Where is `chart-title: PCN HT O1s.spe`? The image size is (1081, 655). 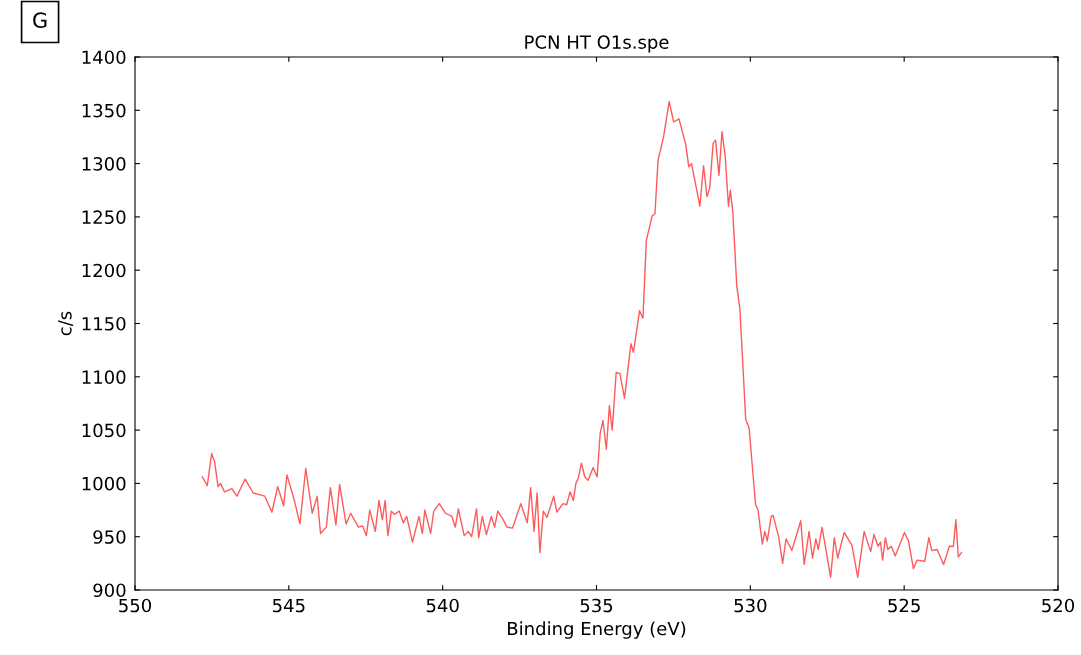
chart-title: PCN HT O1s.spe is located at coordinates (597, 44).